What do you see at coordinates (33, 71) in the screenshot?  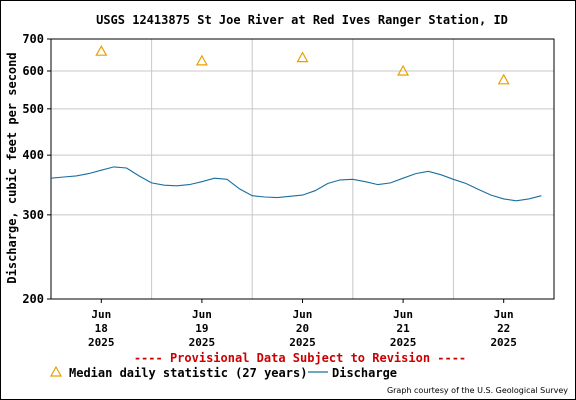 I see `y-tick-label: 600` at bounding box center [33, 71].